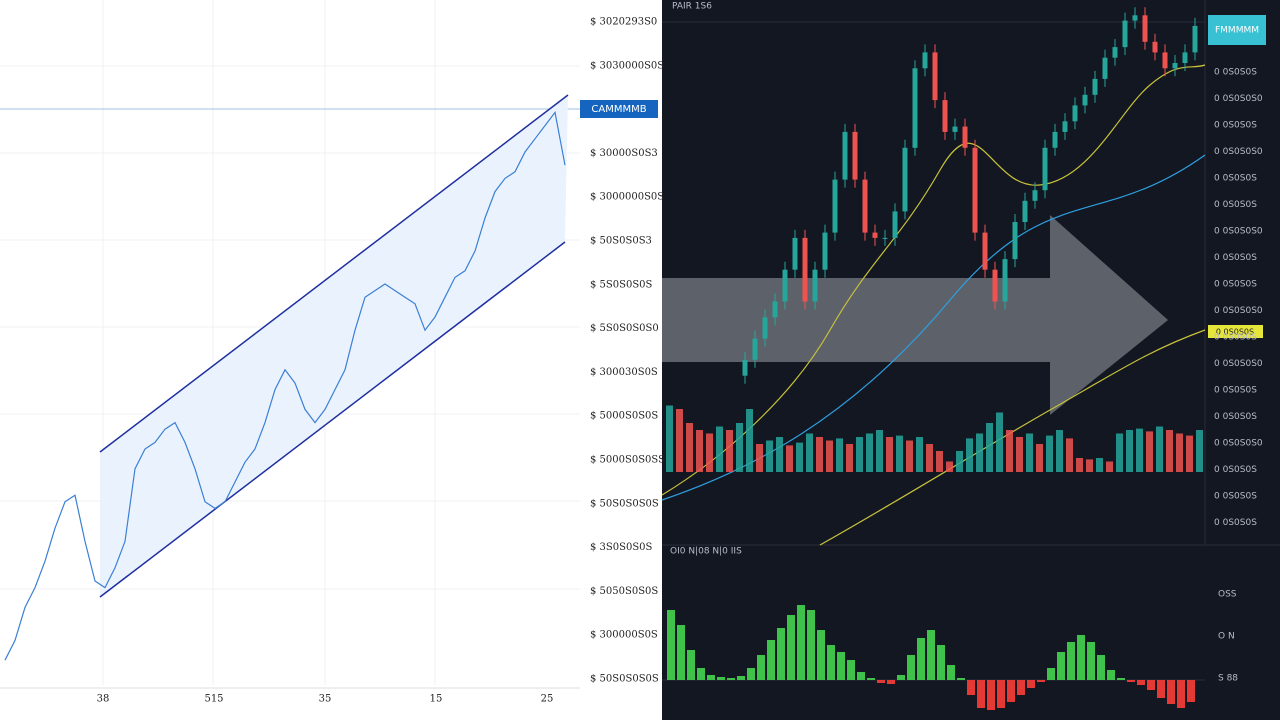 This screenshot has width=1280, height=720. Describe the element at coordinates (1237, 31) in the screenshot. I see `top-price: FMMMMM` at that location.